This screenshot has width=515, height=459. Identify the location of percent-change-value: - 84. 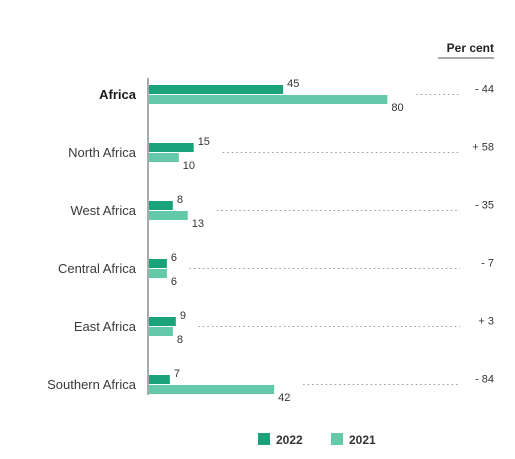
(484, 380).